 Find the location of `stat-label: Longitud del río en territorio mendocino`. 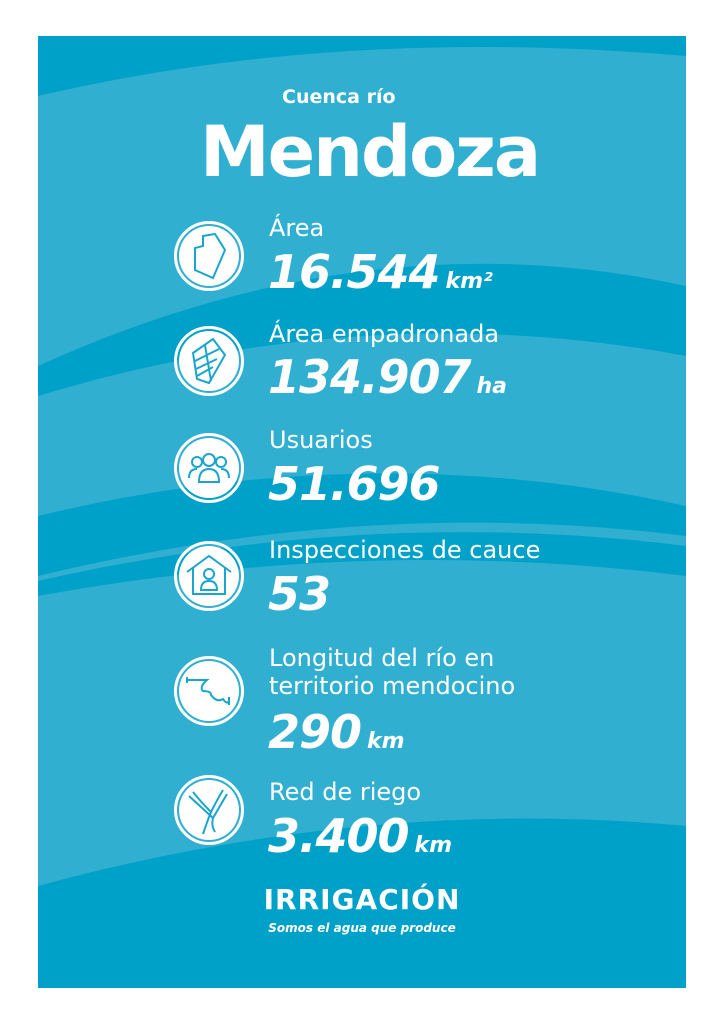

stat-label: Longitud del río en territorio mendocino is located at coordinates (392, 672).